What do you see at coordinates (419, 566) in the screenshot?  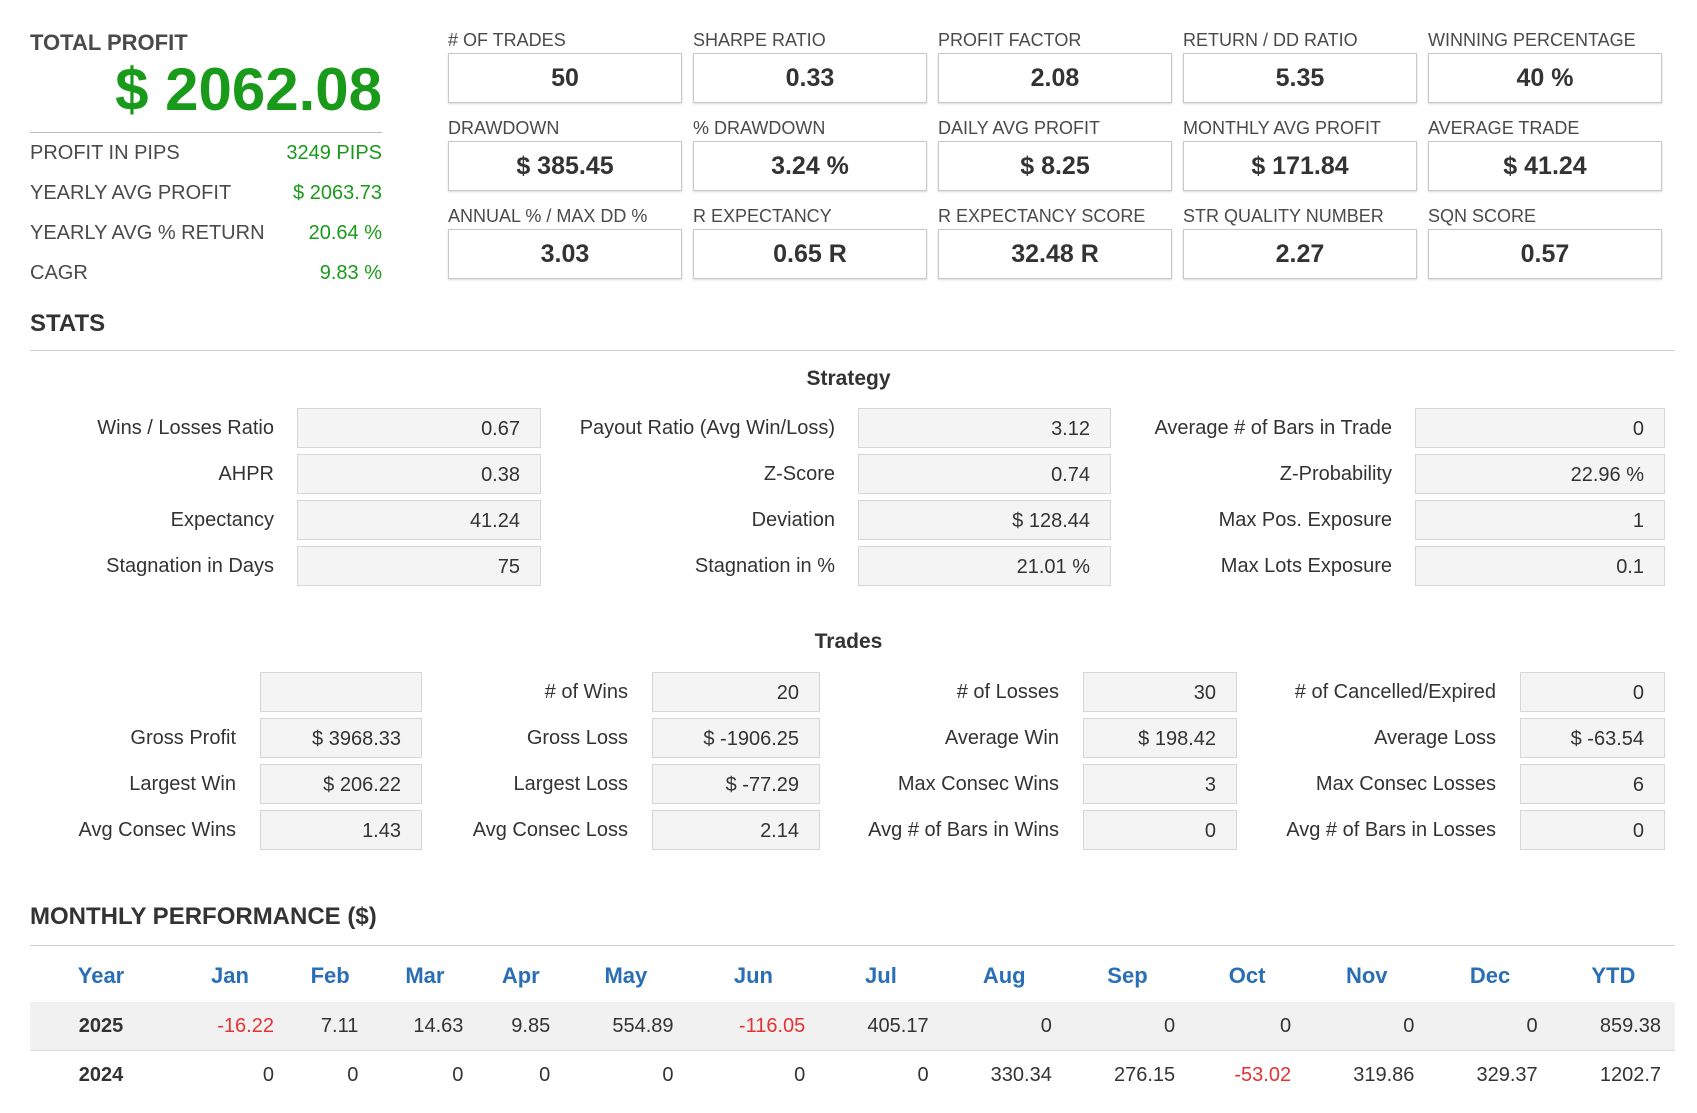 I see `stat-value: 75` at bounding box center [419, 566].